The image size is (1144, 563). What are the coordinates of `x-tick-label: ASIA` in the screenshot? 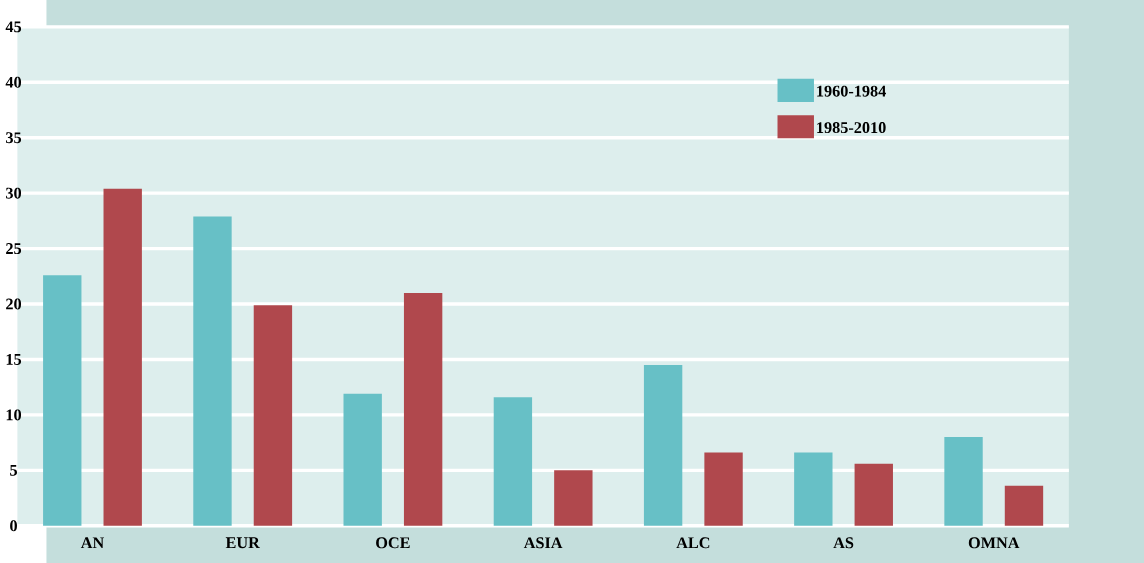 It's located at (543, 543).